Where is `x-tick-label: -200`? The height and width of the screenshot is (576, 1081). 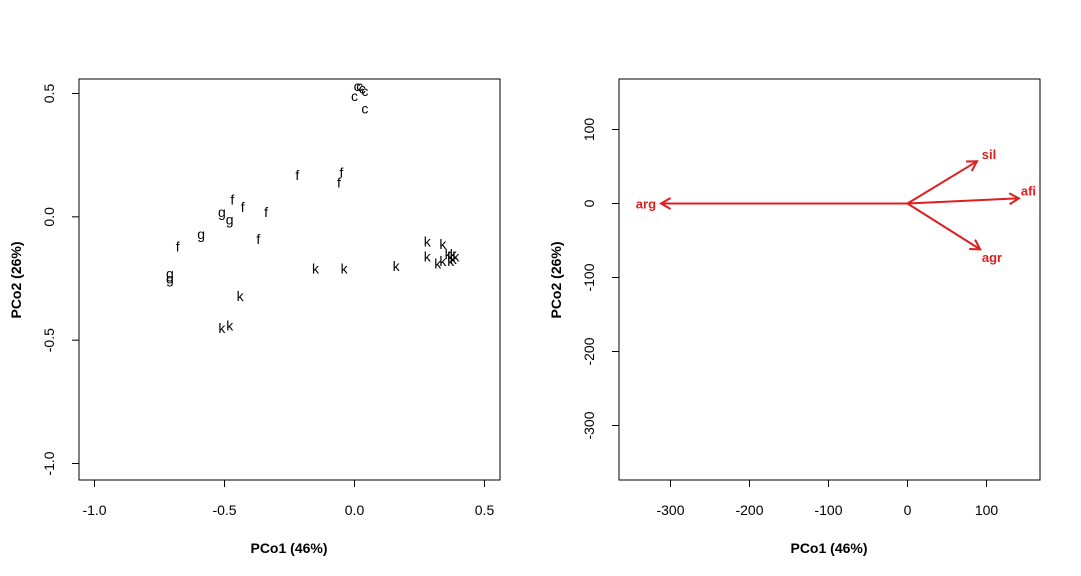
x-tick-label: -200 is located at coordinates (749, 510).